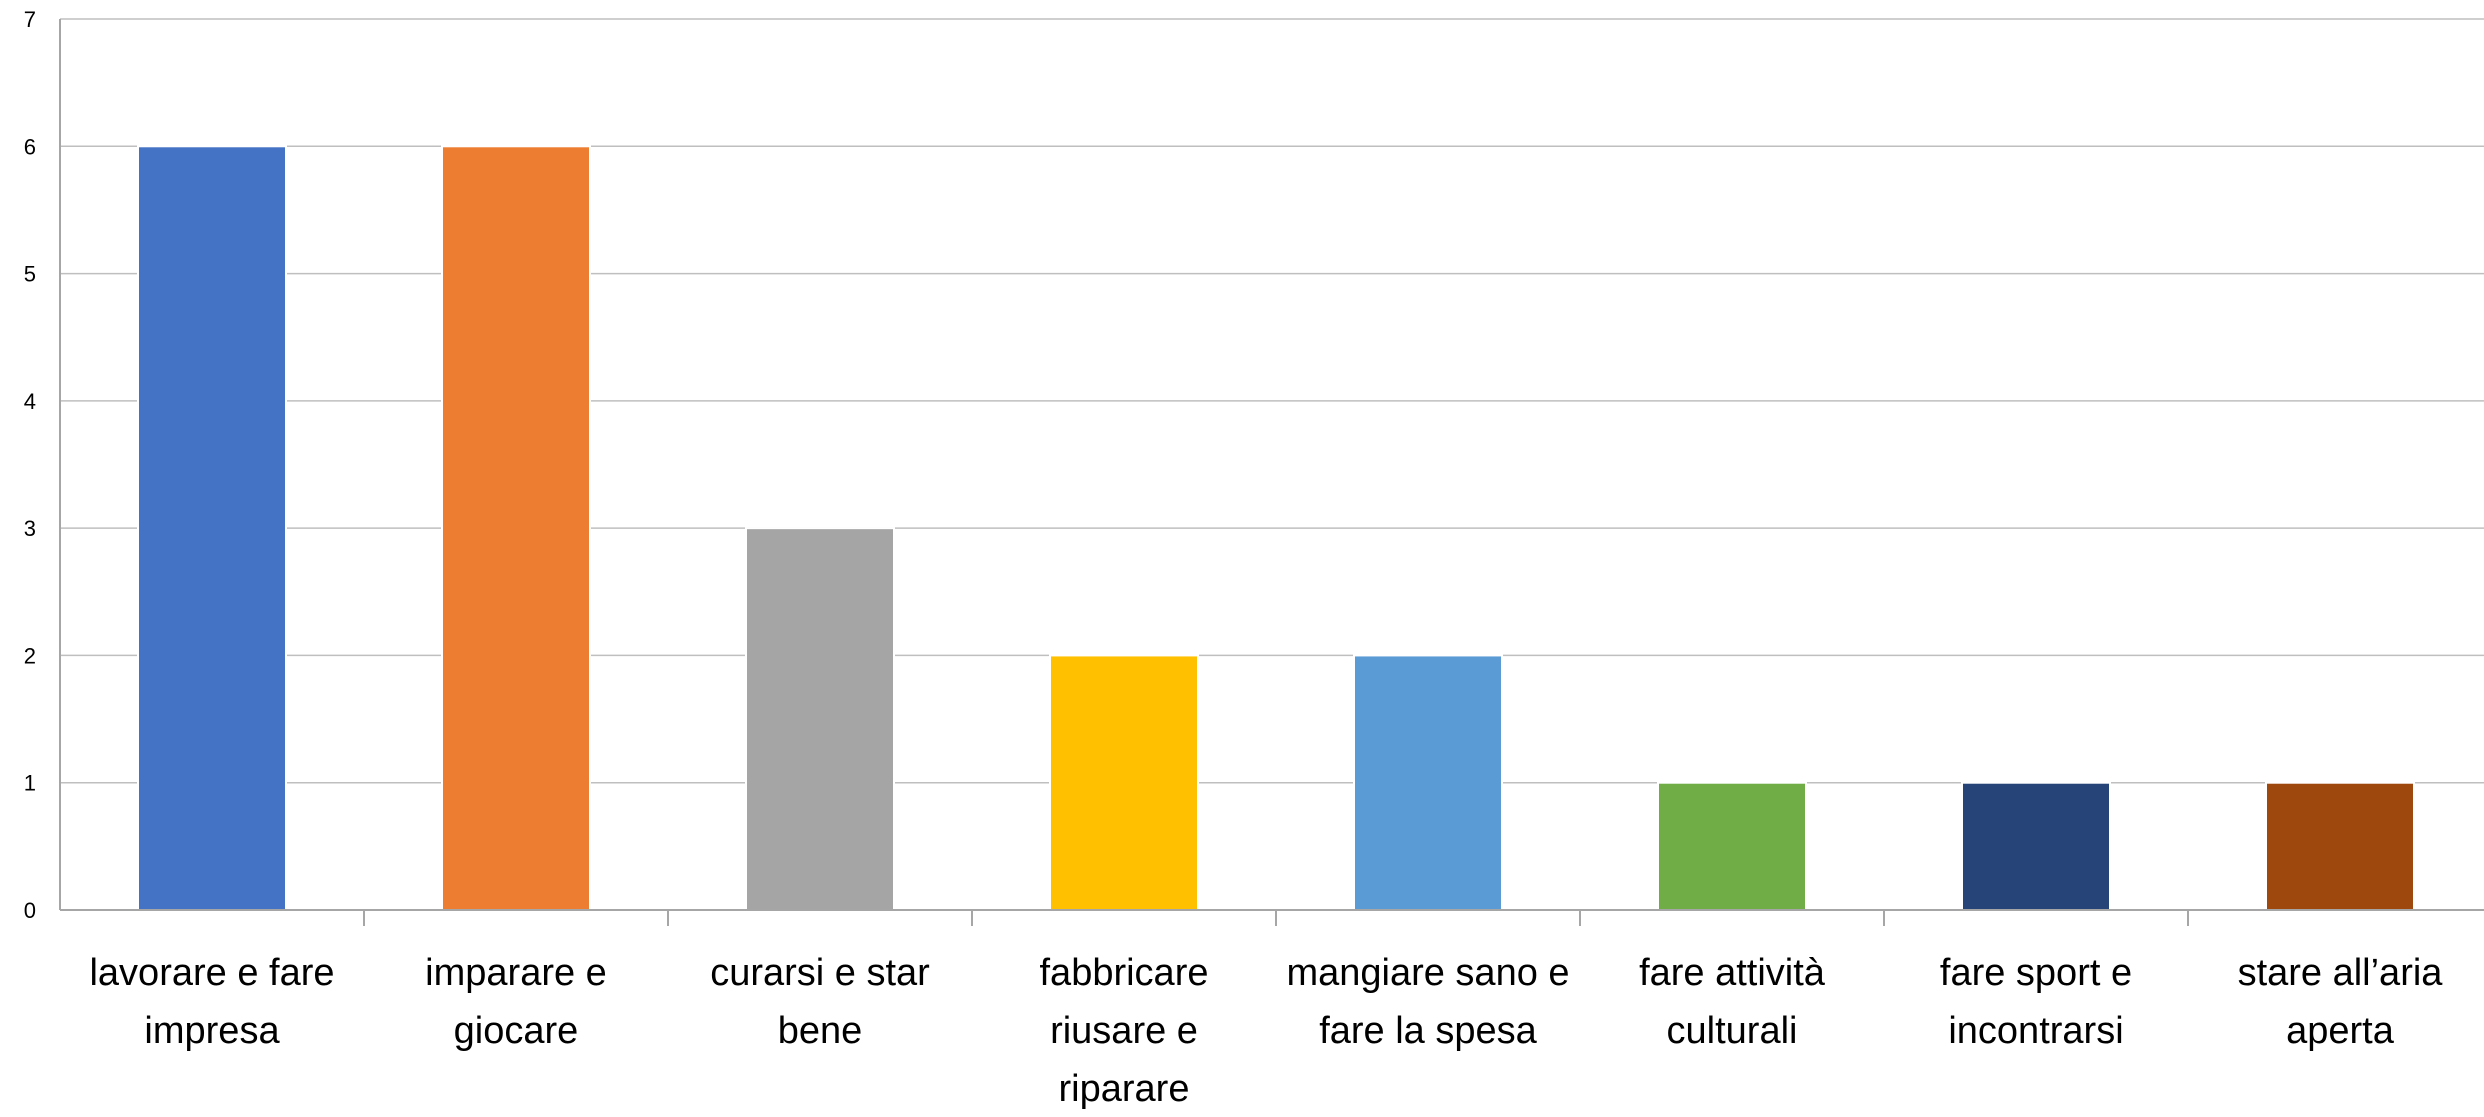  Describe the element at coordinates (30, 146) in the screenshot. I see `y-tick-label: 6` at that location.